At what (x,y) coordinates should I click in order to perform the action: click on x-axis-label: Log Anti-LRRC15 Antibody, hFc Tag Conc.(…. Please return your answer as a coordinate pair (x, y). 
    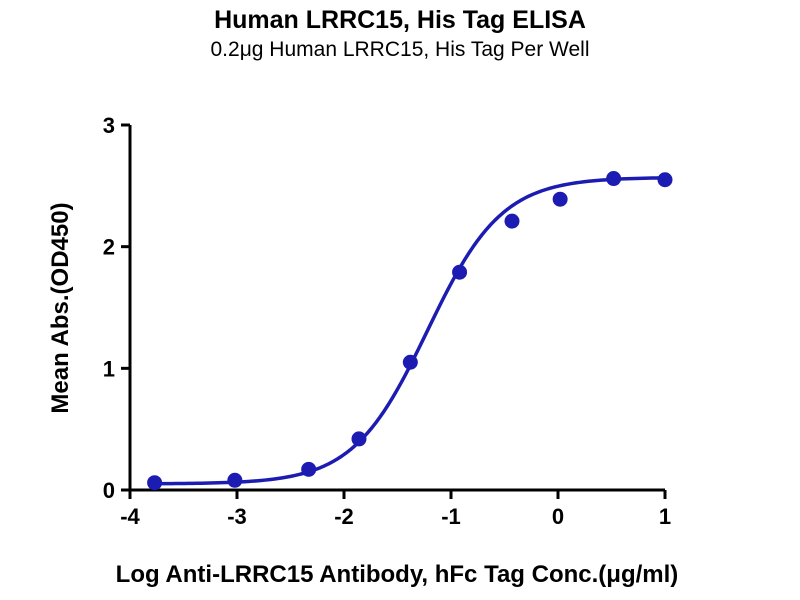
    Looking at the image, I should click on (397, 574).